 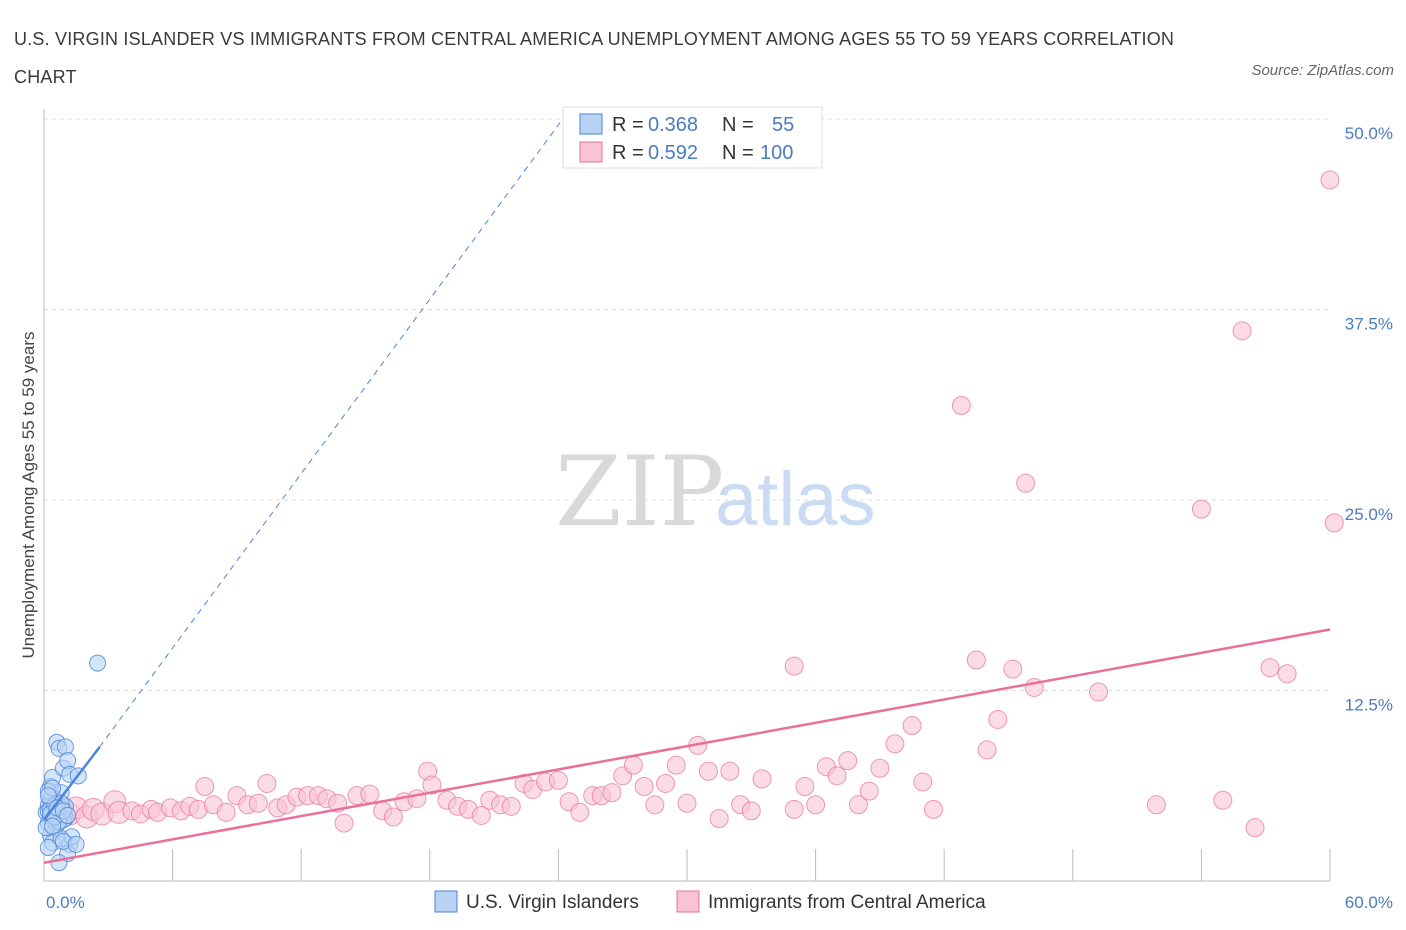 I want to click on legend-r-label-1: R =, so click(x=628, y=125).